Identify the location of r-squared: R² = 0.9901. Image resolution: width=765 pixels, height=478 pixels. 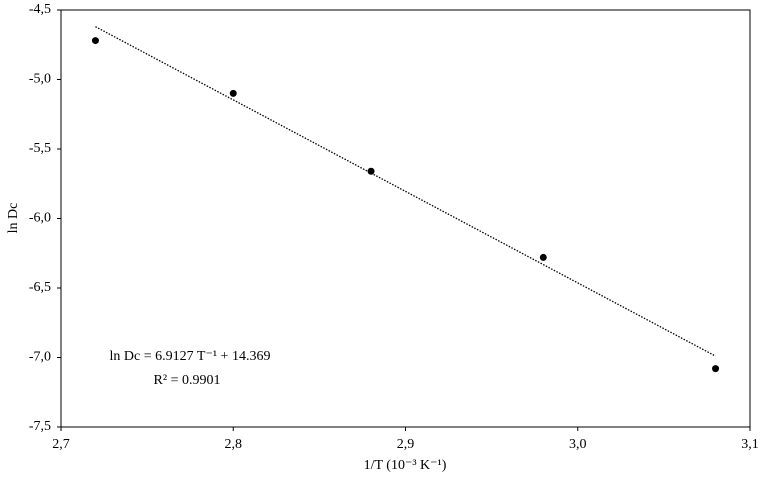
(187, 380).